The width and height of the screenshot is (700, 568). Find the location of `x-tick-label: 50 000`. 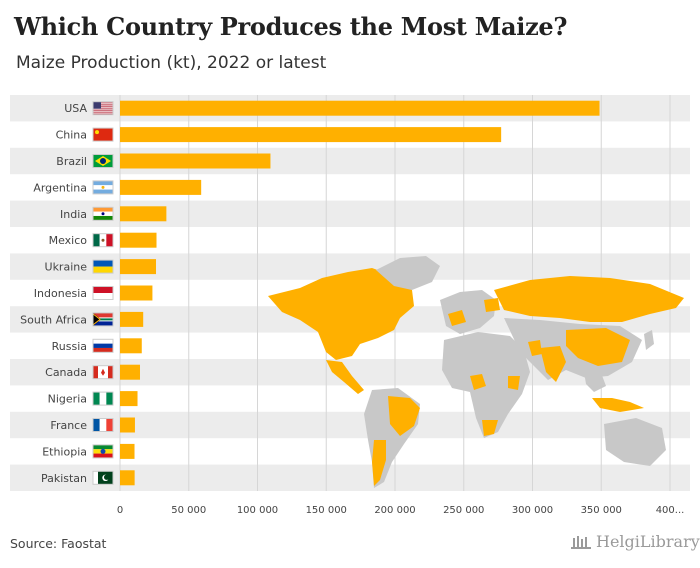

x-tick-label: 50 000 is located at coordinates (188, 510).